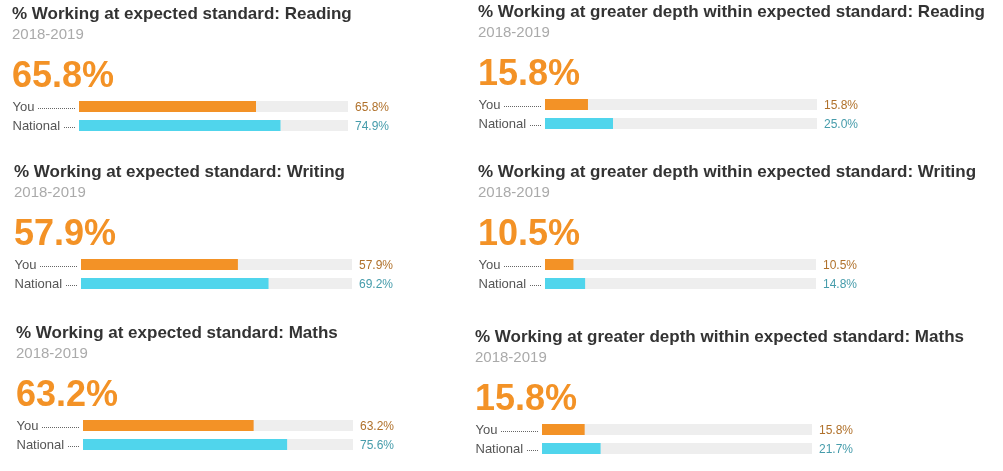 Image resolution: width=1003 pixels, height=471 pixels. I want to click on data-label: 21.7%, so click(836, 448).